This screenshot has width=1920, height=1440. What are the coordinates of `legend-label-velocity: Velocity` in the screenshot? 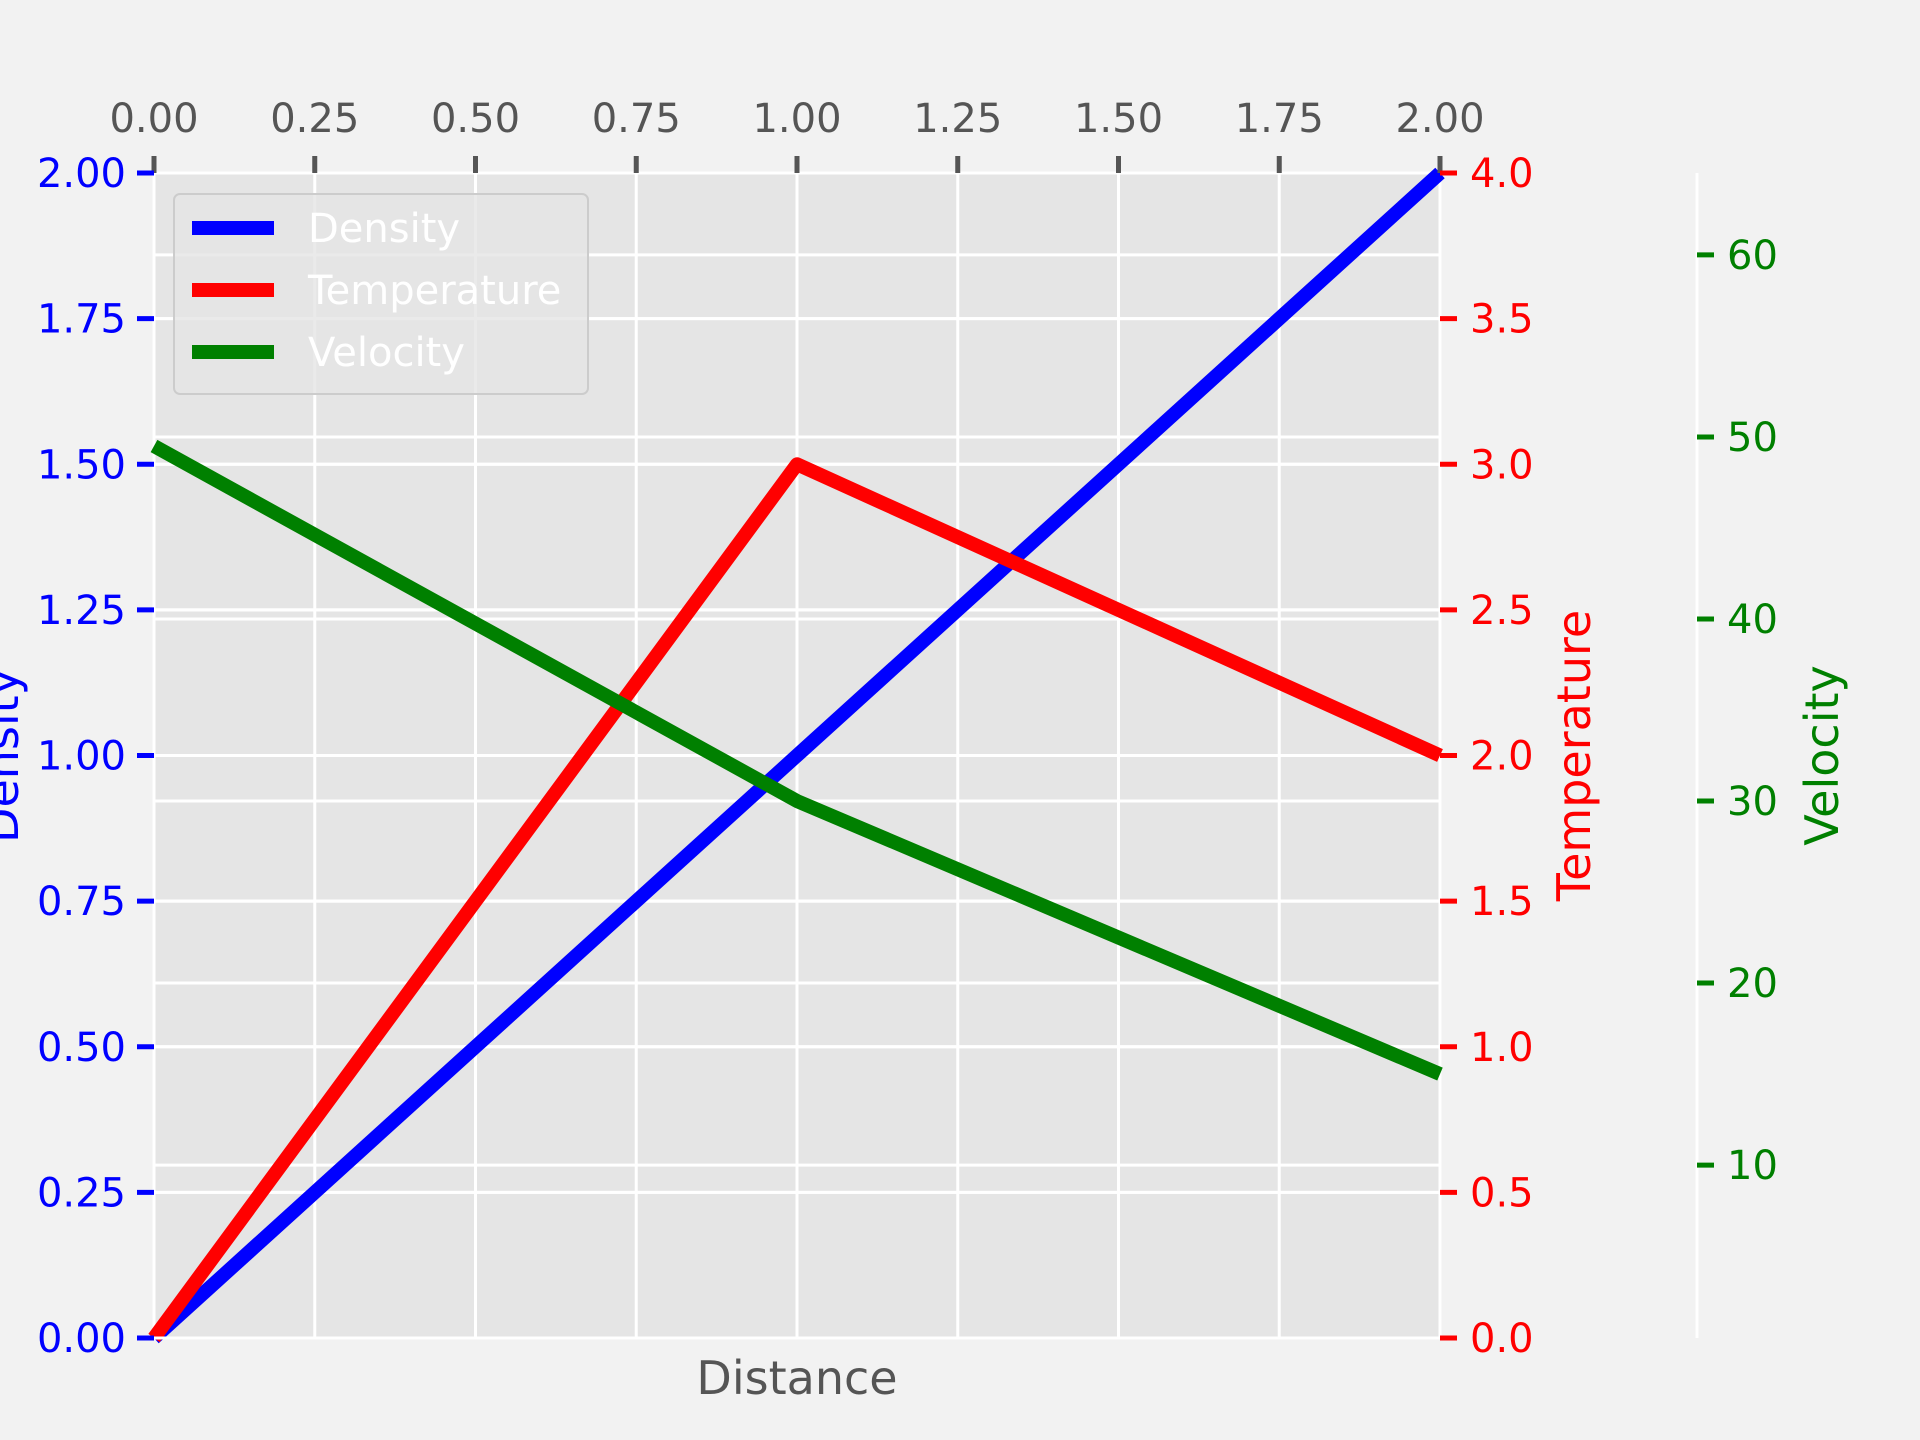 It's located at (386, 353).